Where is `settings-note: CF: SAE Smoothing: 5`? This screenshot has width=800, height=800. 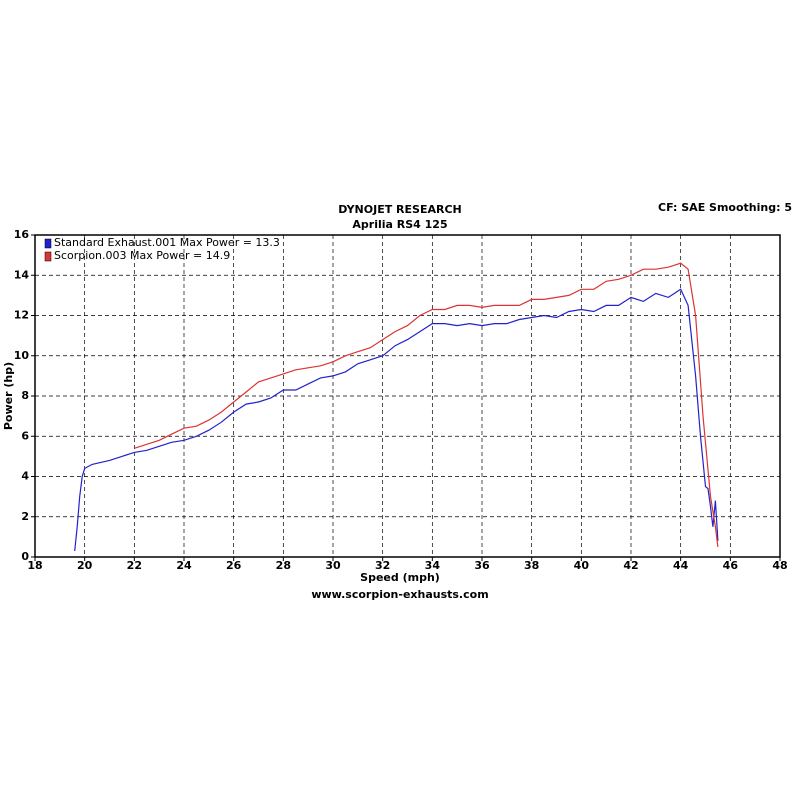
settings-note: CF: SAE Smoothing: 5 is located at coordinates (725, 207).